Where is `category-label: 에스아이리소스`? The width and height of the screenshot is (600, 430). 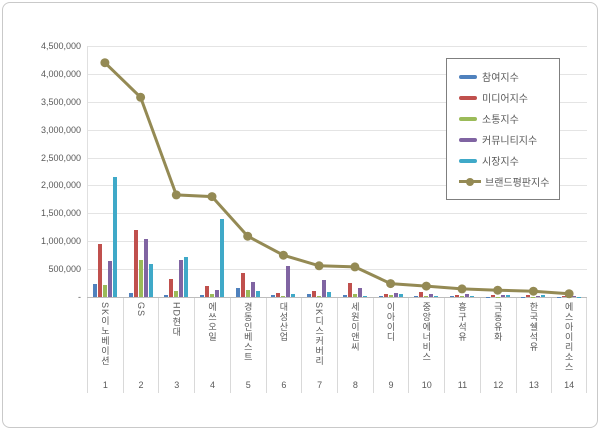
category-label: 에스아이리소스 is located at coordinates (568, 337).